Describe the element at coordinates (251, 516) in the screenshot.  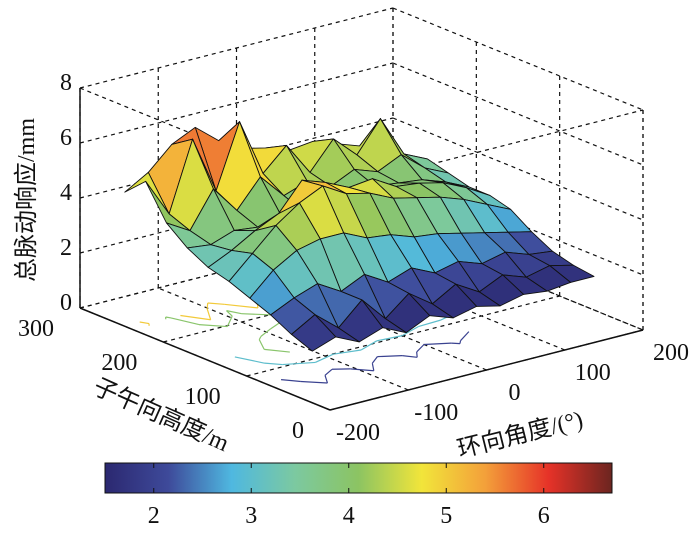
I see `colorbar-tick-label: 3` at that location.